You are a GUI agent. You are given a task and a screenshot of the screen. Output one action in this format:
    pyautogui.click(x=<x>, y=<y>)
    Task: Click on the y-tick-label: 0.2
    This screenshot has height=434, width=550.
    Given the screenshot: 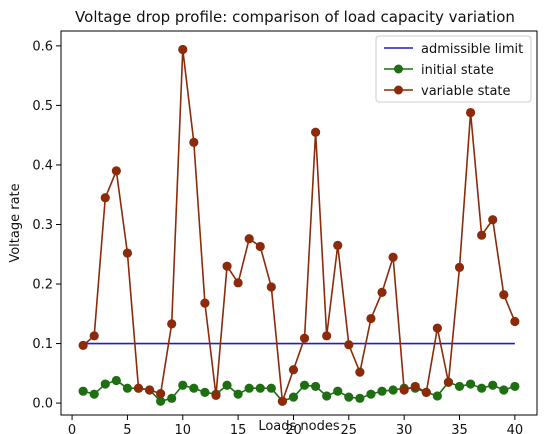 What is the action you would take?
    pyautogui.click(x=42, y=285)
    